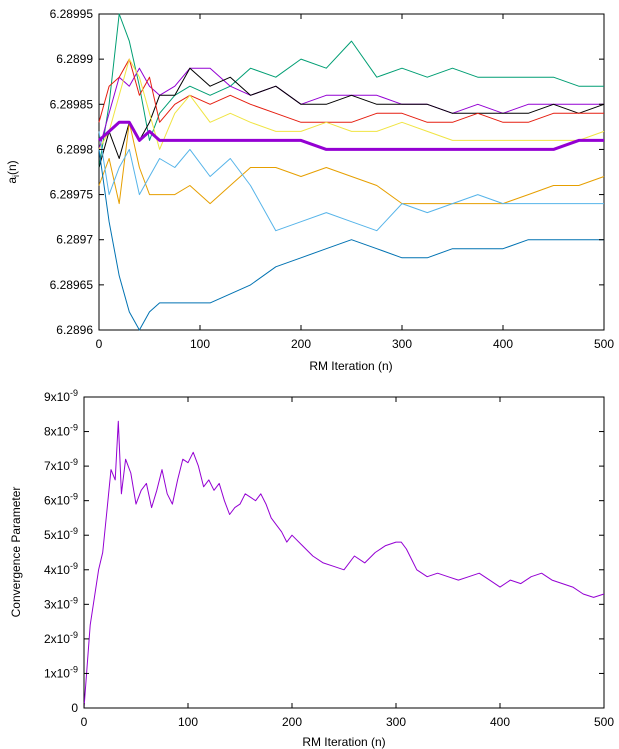 The image size is (619, 749). I want to click on y-tick-label: 4x10⁻⁹, so click(61, 569).